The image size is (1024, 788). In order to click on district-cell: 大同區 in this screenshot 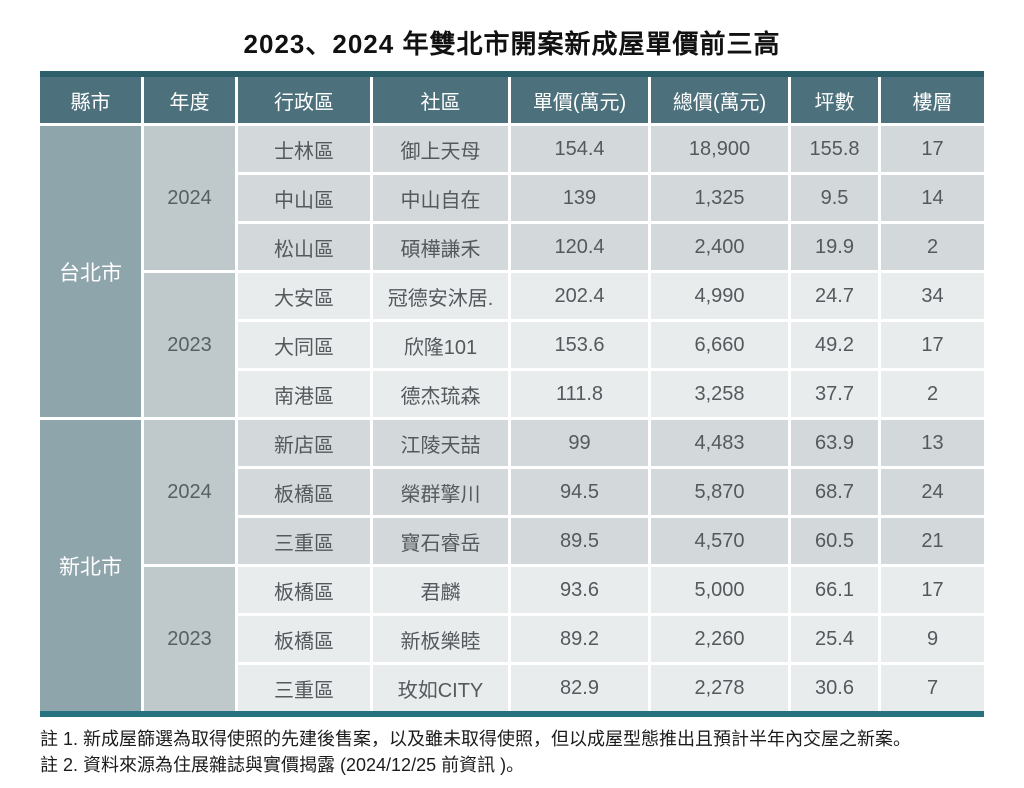, I will do `click(304, 345)`.